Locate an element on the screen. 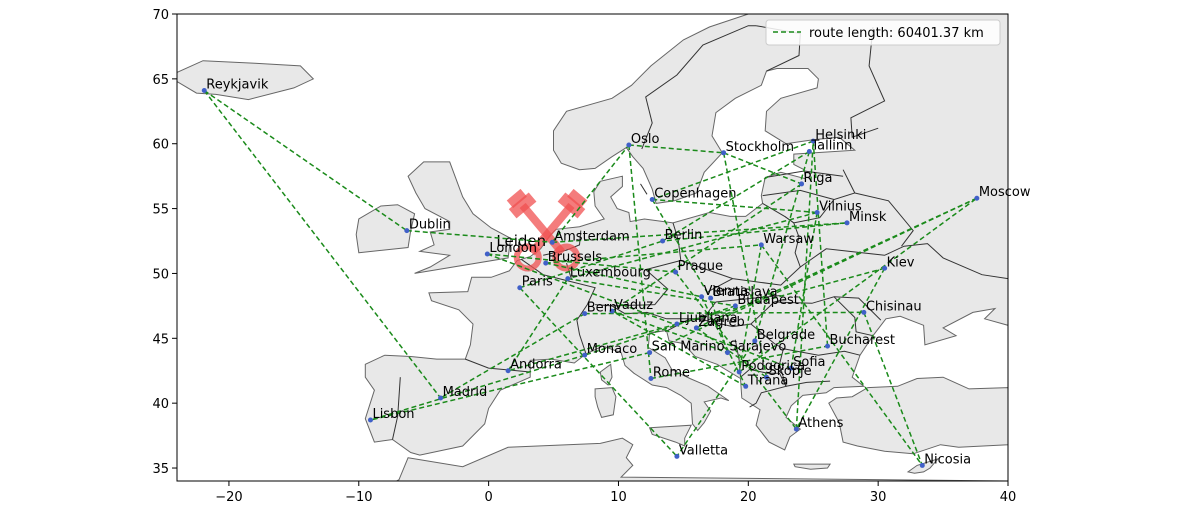  legend-label: route length: 60401.37 km is located at coordinates (896, 33).